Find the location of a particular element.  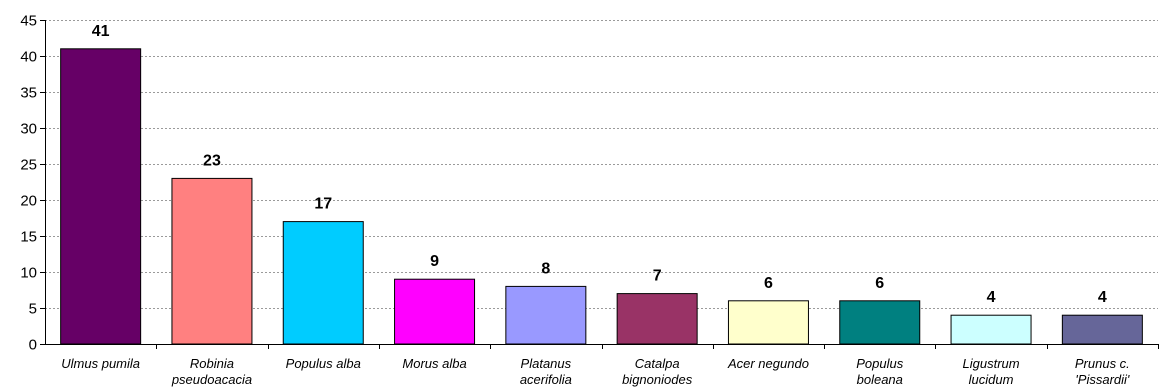

x-tick-label-line: 'Pissardii' is located at coordinates (1102, 379).